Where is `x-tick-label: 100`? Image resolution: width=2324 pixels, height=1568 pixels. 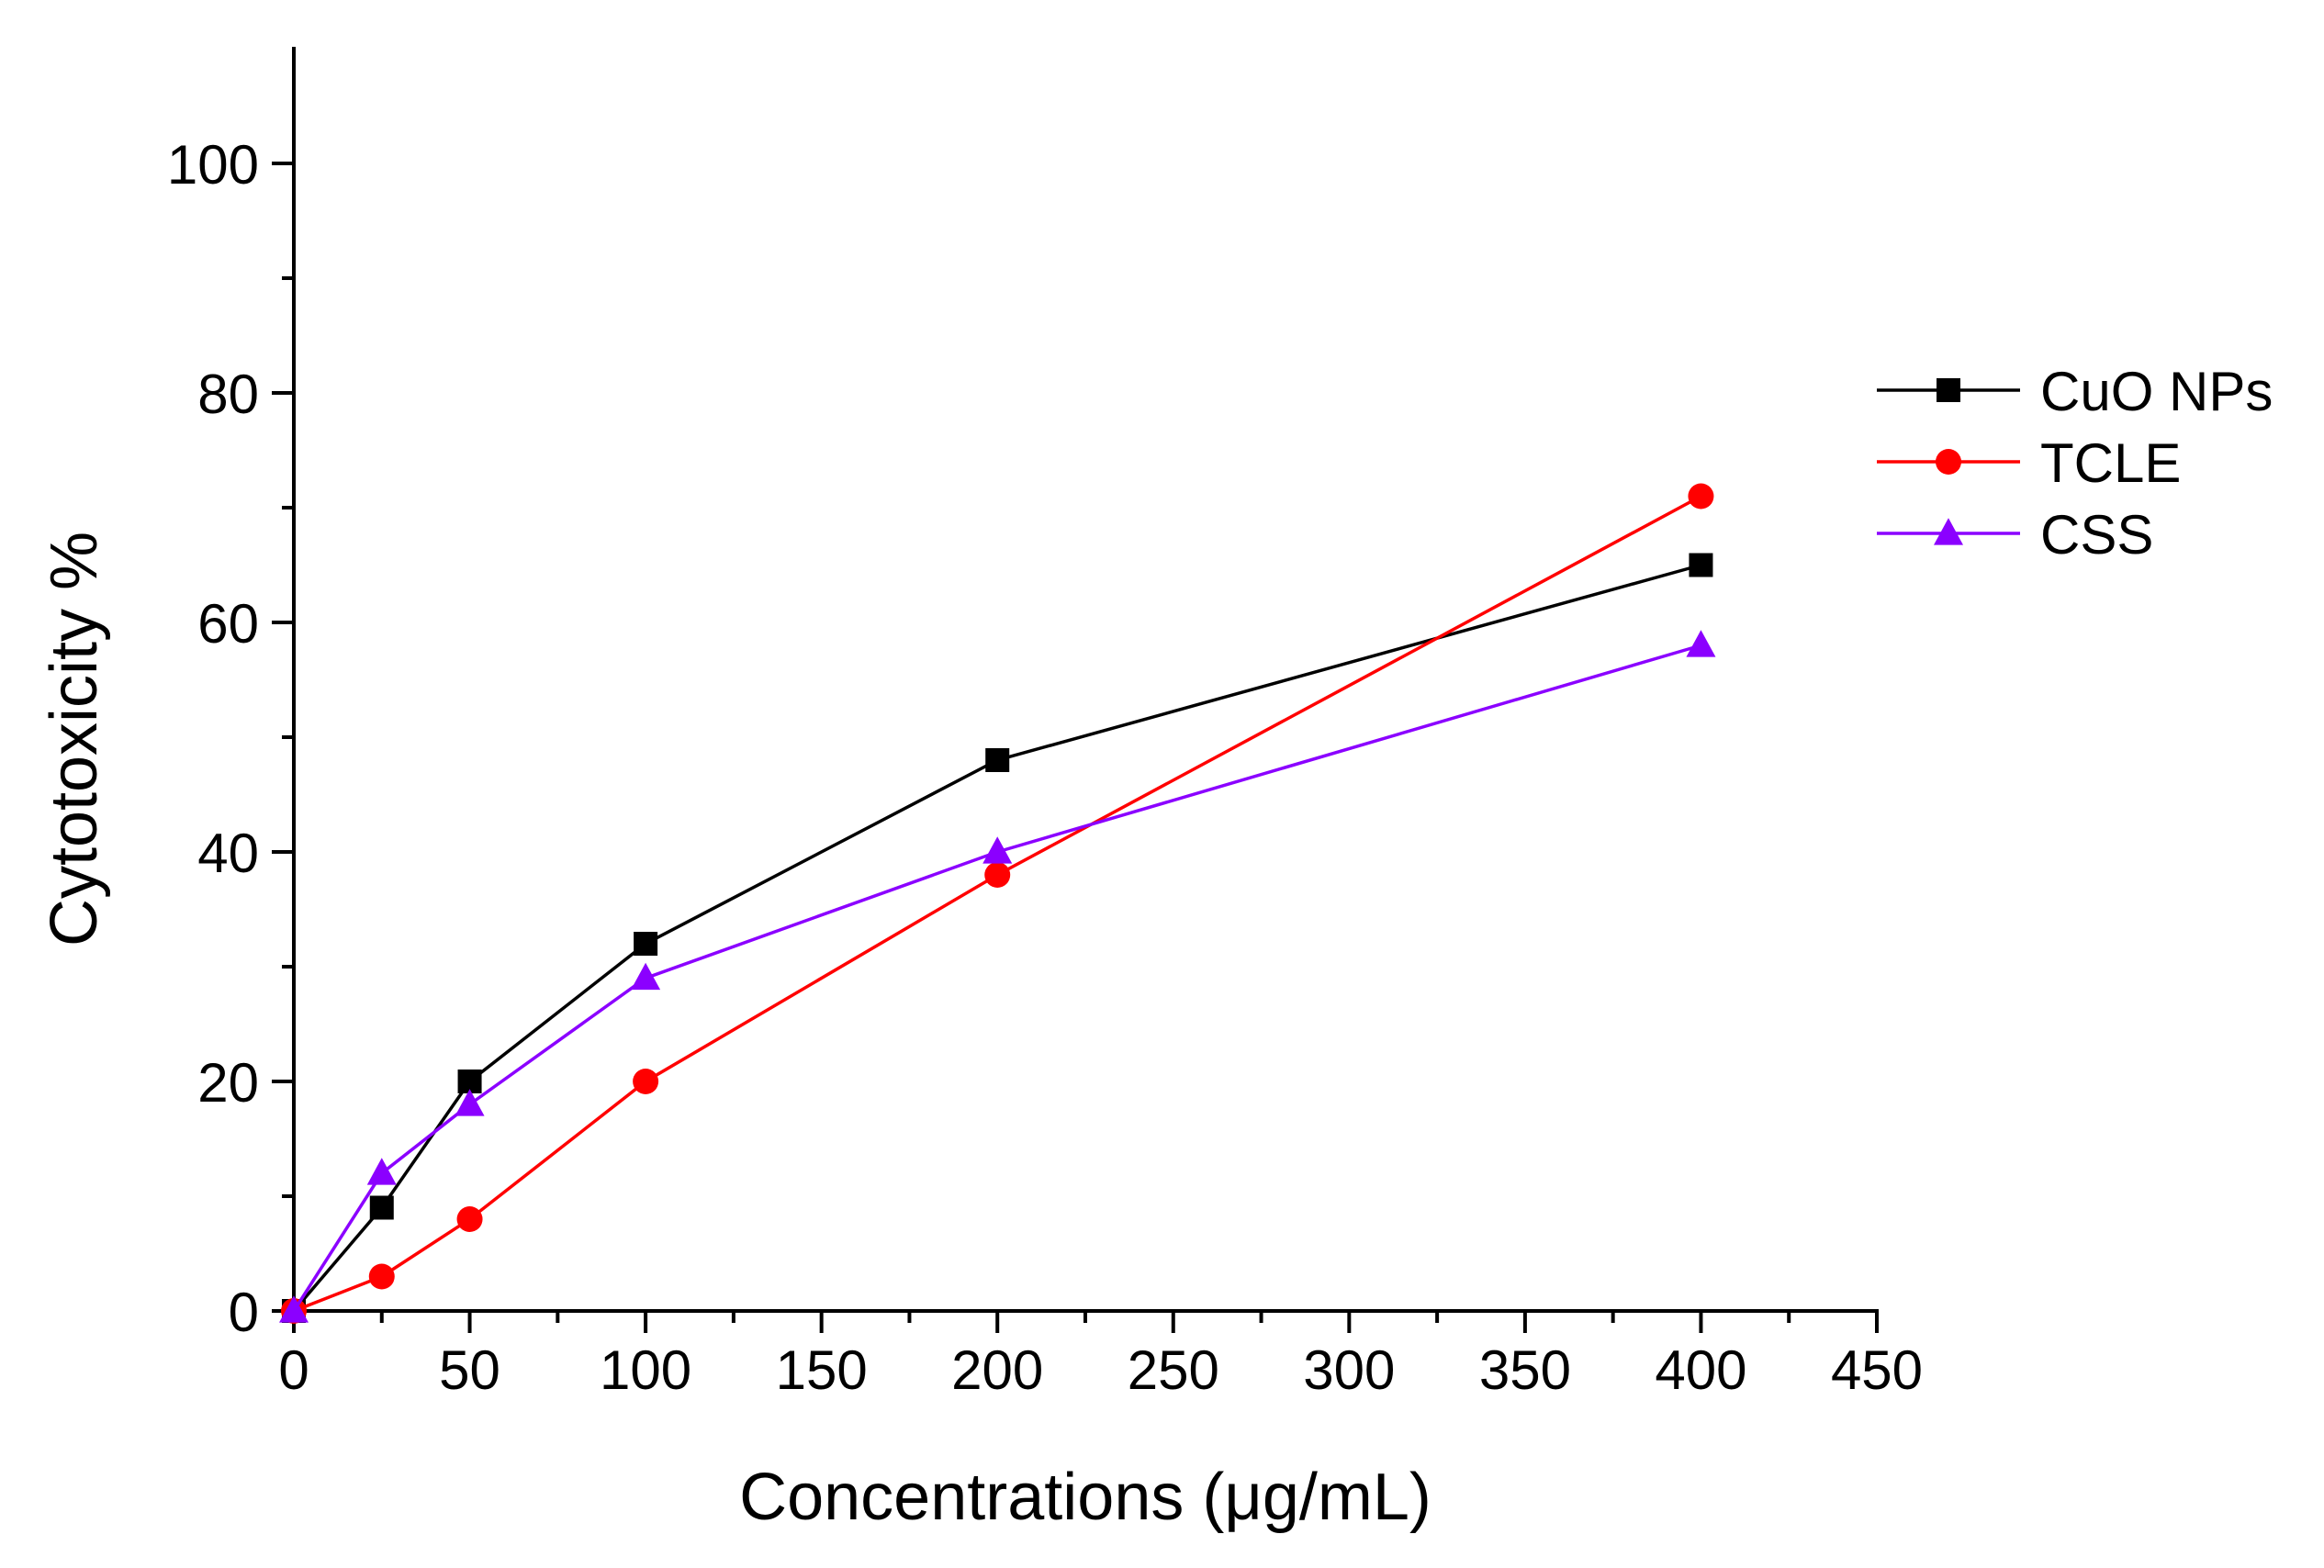 x-tick-label: 100 is located at coordinates (646, 1370).